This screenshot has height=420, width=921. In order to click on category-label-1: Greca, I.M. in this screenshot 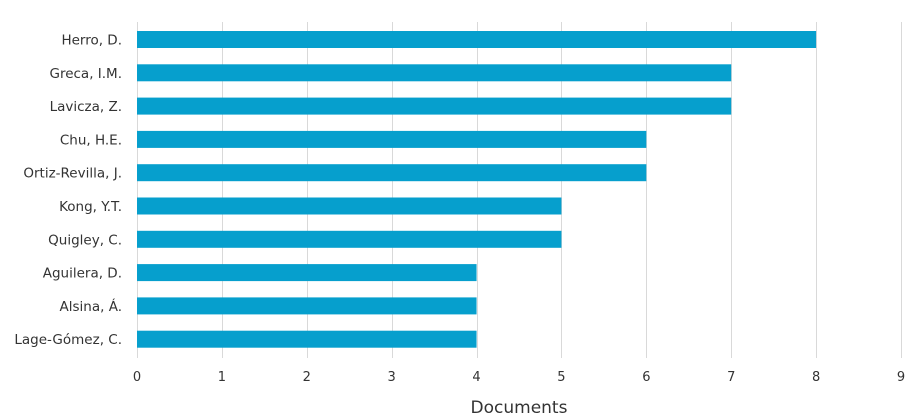, I will do `click(85, 74)`.